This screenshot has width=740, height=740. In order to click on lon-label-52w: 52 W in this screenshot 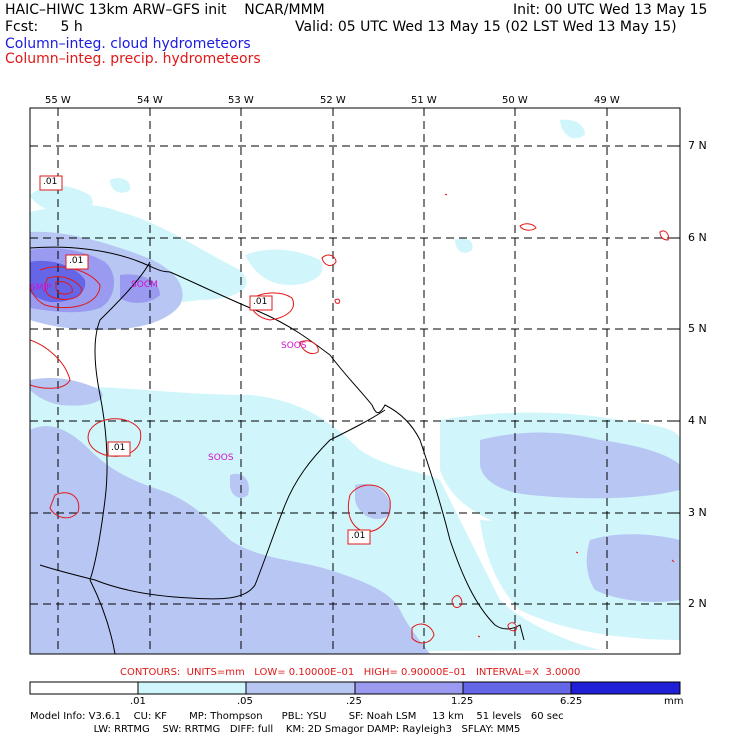, I will do `click(333, 100)`.